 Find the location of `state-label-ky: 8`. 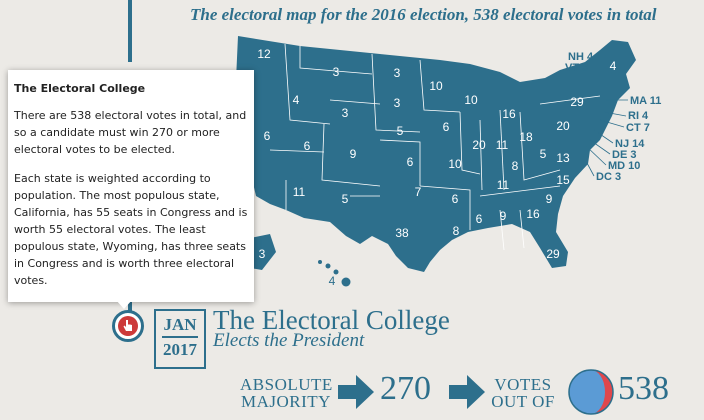

state-label-ky: 8 is located at coordinates (515, 166).